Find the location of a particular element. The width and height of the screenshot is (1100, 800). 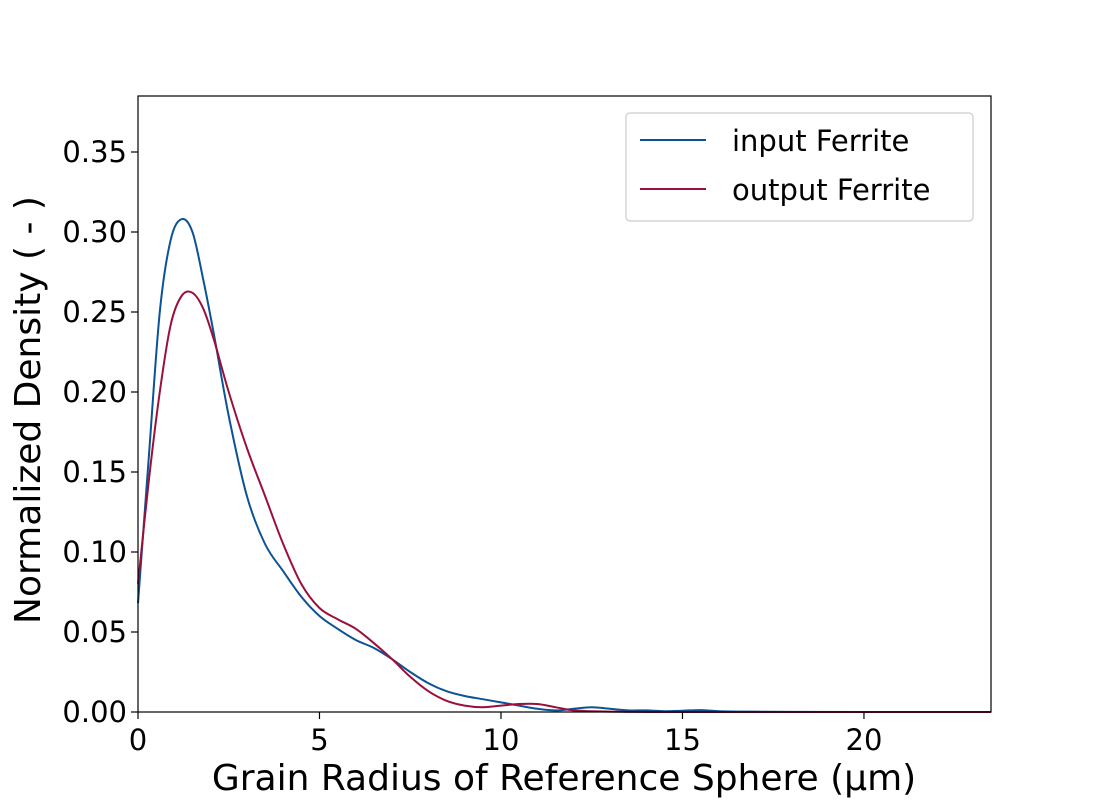

y-tick-label: 0.30 is located at coordinates (94, 232).